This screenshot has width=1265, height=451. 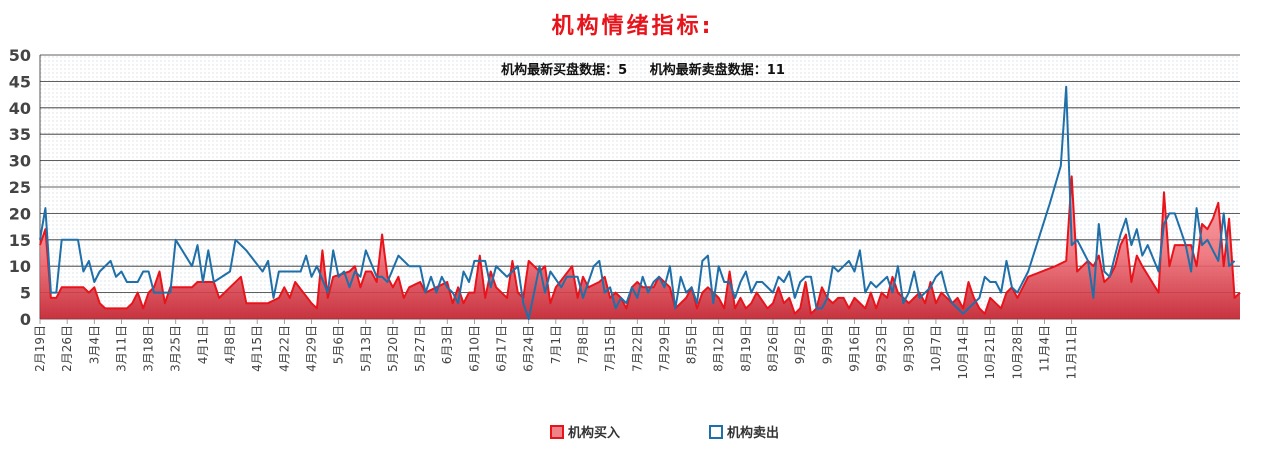 I want to click on x-tick-label: 2月19日, so click(x=40, y=348).